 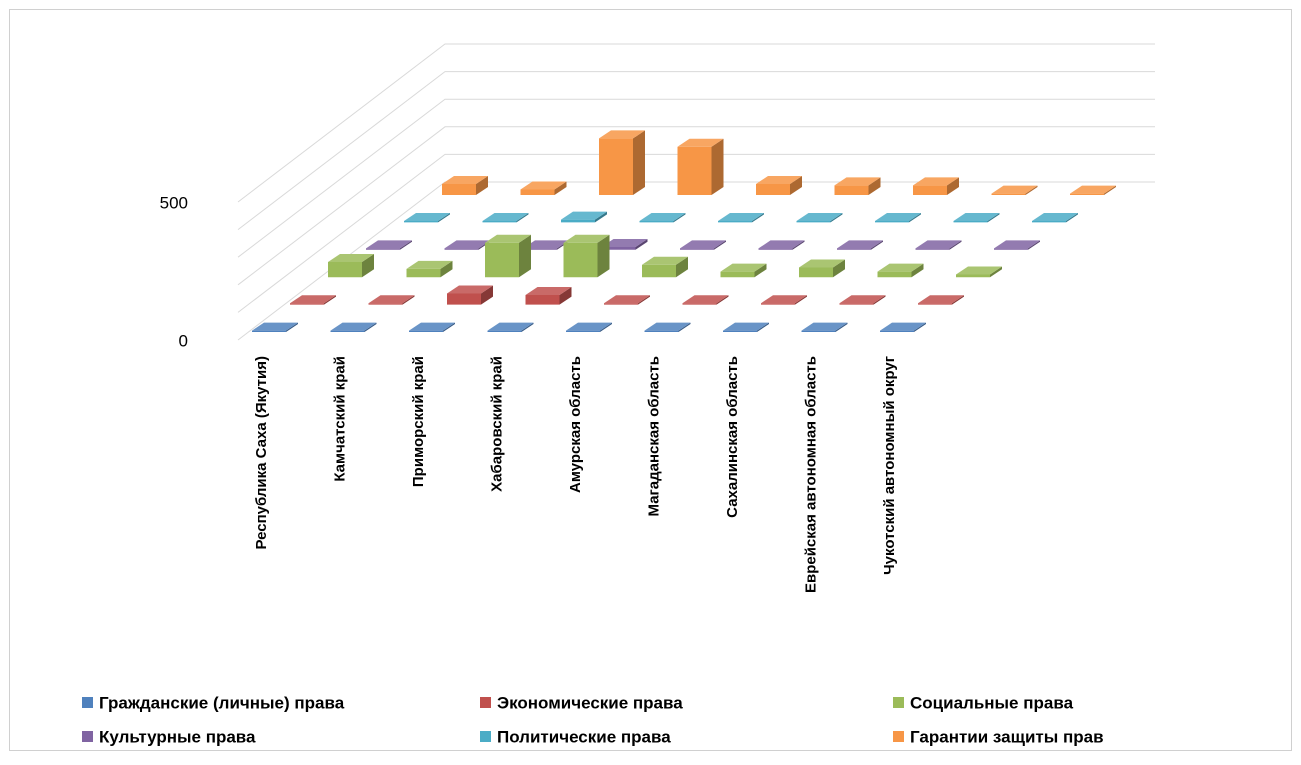 I want to click on x-tick-label: Чукотский автономный округ, so click(x=889, y=465).